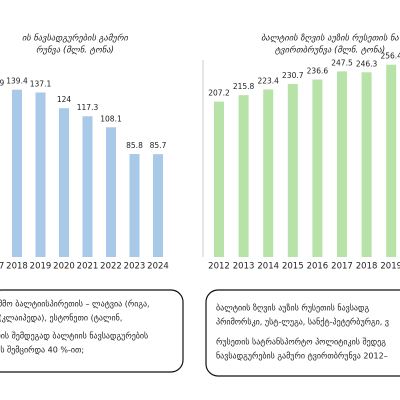 This screenshot has width=400, height=400. I want to click on value-label: 137.1, so click(41, 83).